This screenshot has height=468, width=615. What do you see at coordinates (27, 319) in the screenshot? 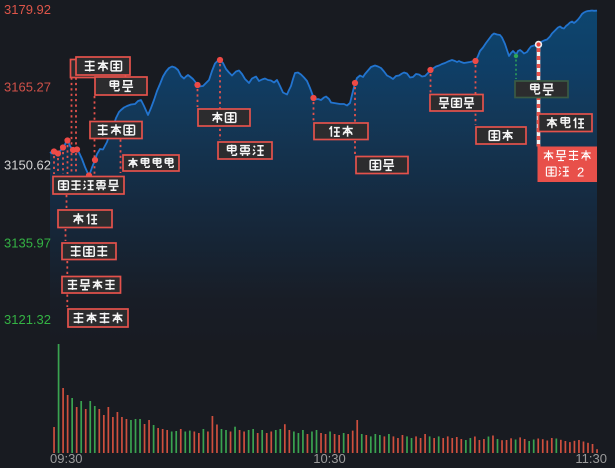
I see `svg-text: 3121.32` at bounding box center [27, 319].